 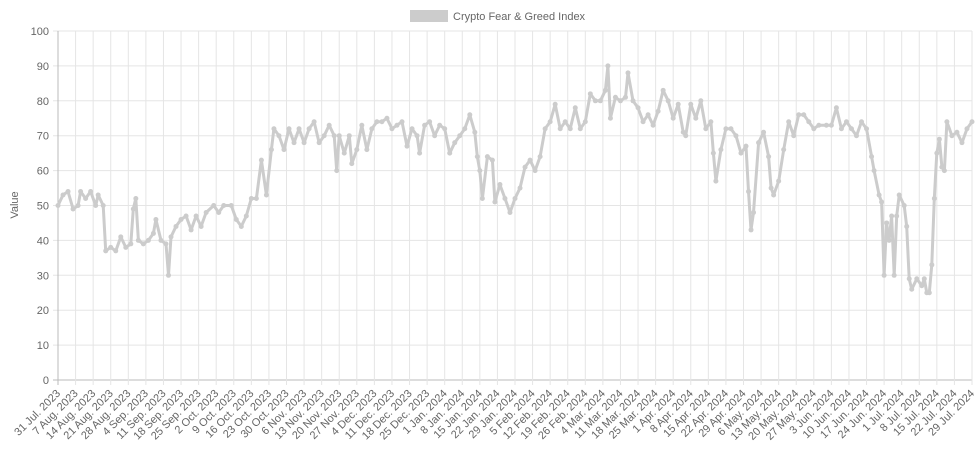 I want to click on legend-swatch, so click(x=429, y=16).